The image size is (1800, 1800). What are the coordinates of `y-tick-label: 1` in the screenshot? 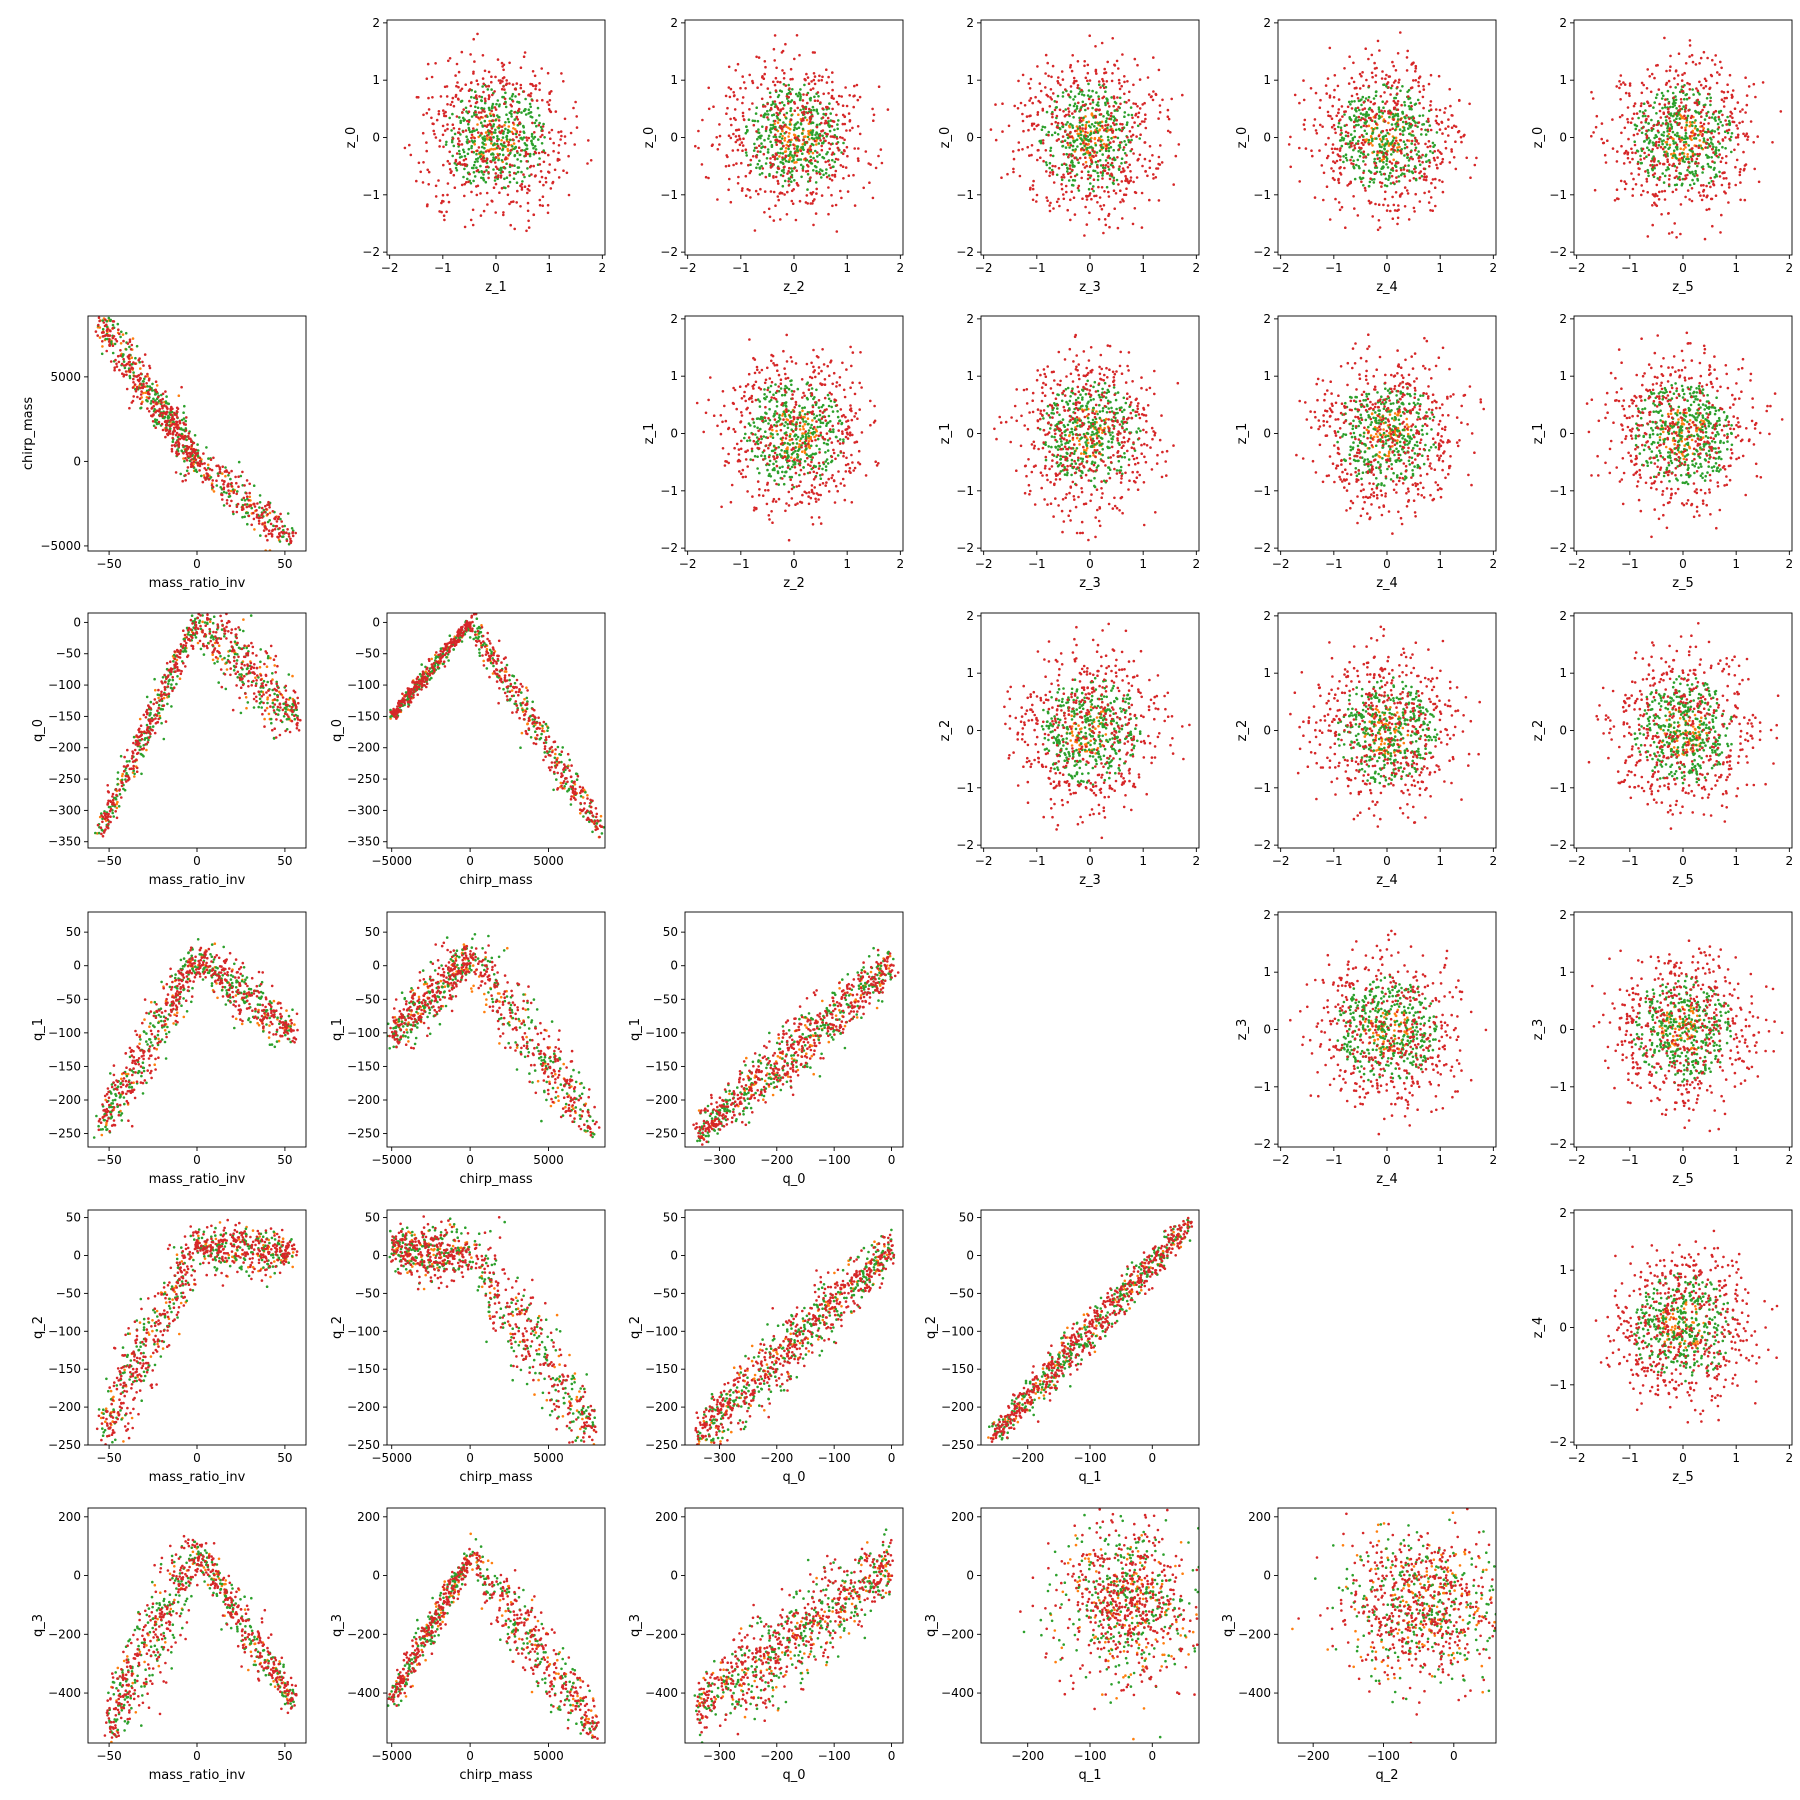 It's located at (376, 80).